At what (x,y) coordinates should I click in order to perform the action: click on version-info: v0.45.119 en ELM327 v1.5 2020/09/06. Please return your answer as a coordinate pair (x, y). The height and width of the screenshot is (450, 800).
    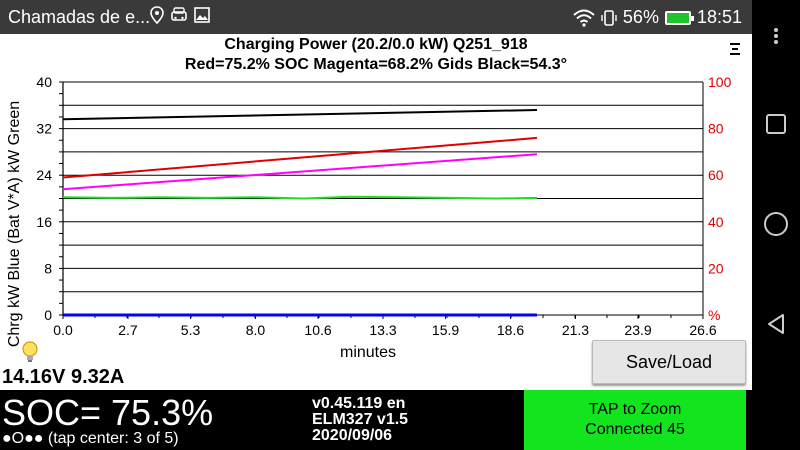
    Looking at the image, I should click on (360, 420).